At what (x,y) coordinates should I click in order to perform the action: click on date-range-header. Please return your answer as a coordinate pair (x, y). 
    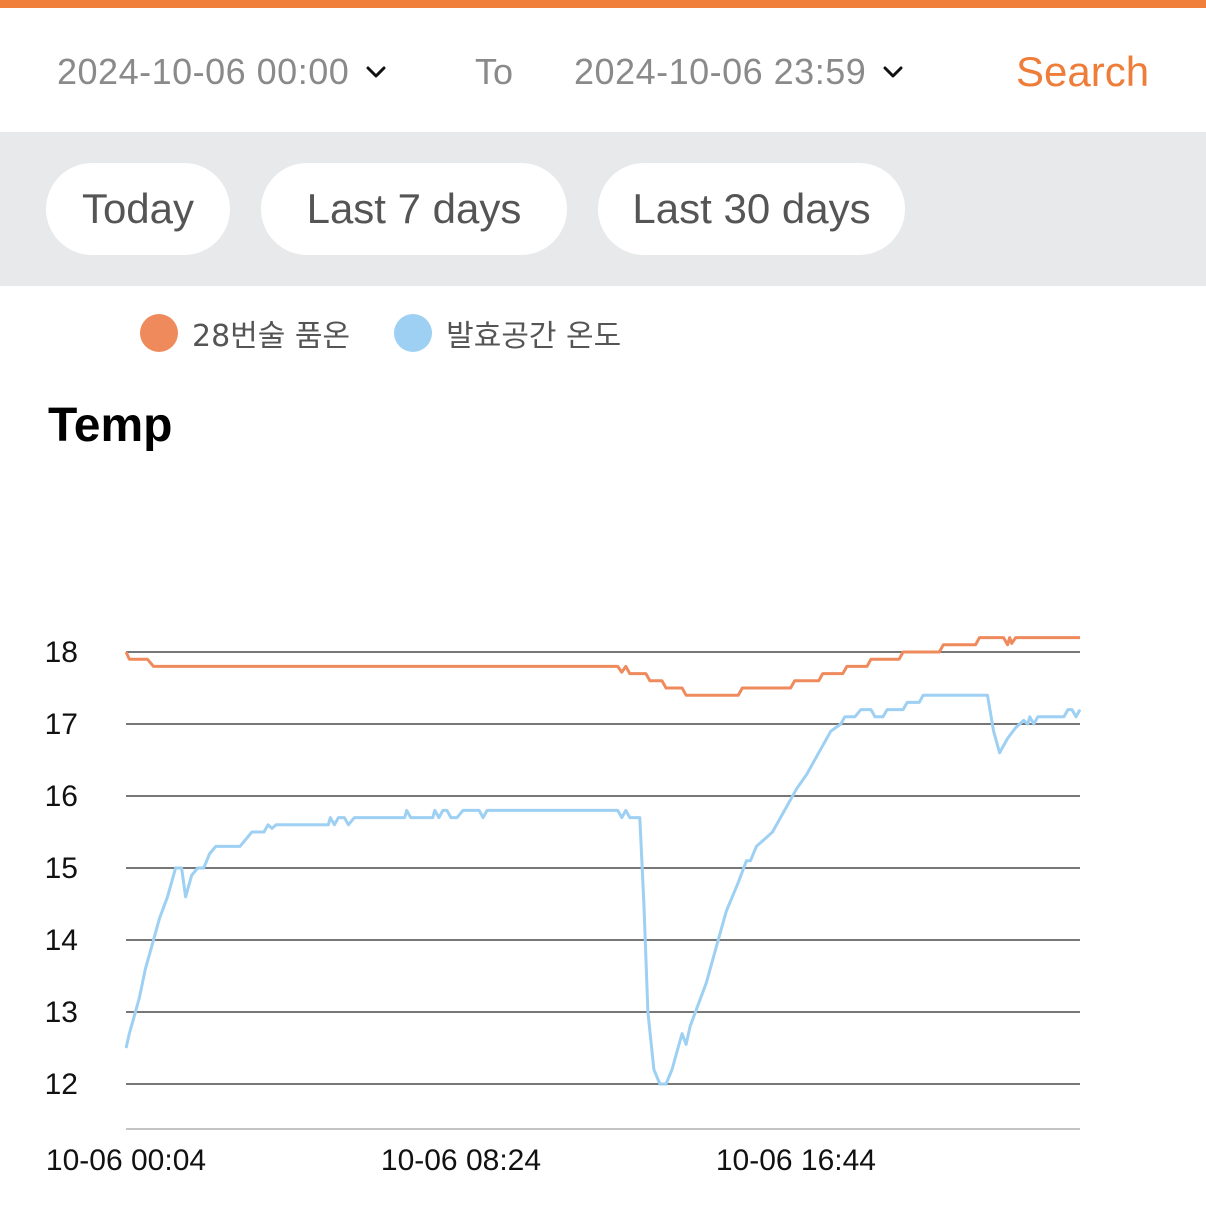
    Looking at the image, I should click on (603, 70).